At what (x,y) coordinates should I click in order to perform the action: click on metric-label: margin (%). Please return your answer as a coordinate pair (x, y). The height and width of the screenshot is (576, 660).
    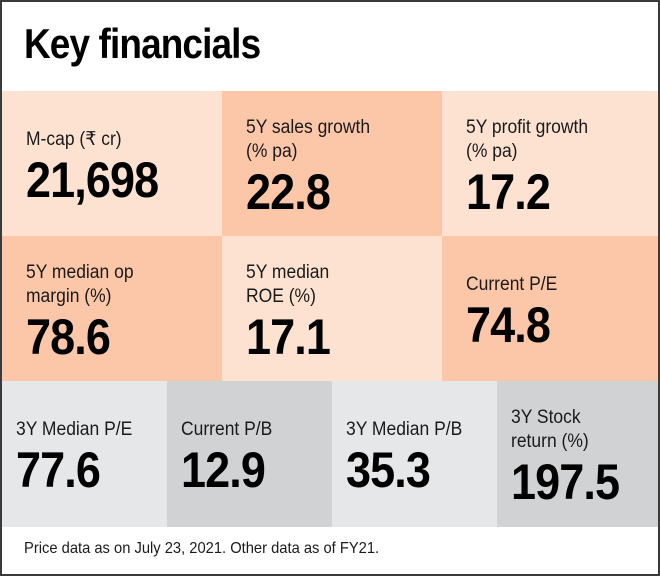
    Looking at the image, I should click on (69, 296).